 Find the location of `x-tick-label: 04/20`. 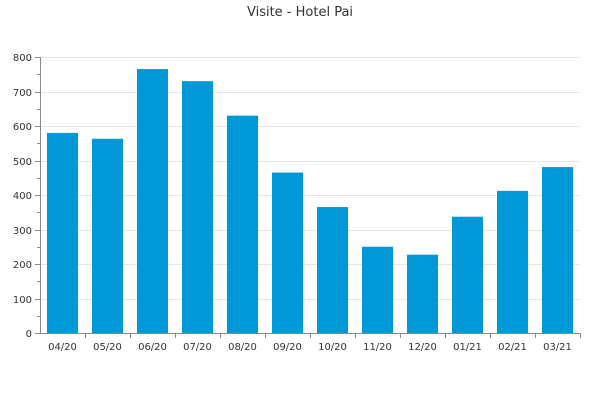

x-tick-label: 04/20 is located at coordinates (62, 347).